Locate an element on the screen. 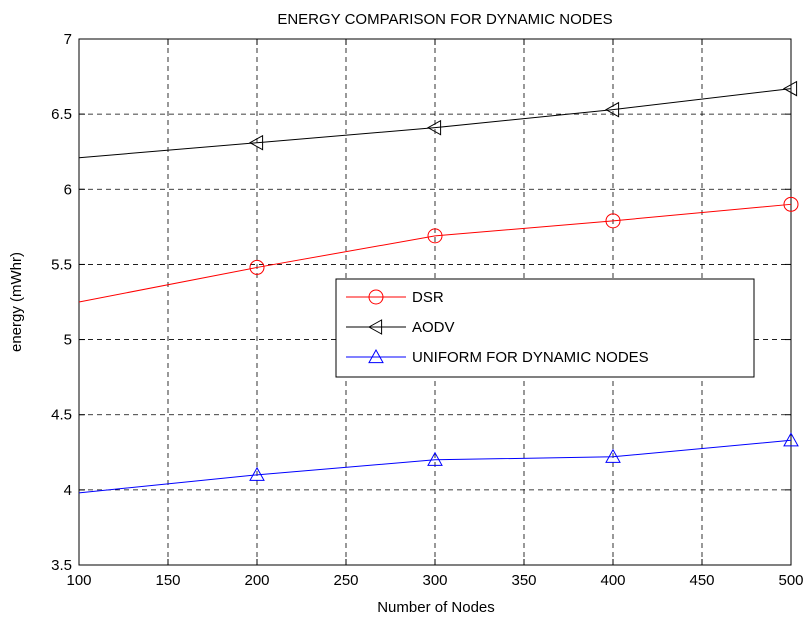 The height and width of the screenshot is (618, 812). legend-label-dsr: DSR is located at coordinates (428, 297).